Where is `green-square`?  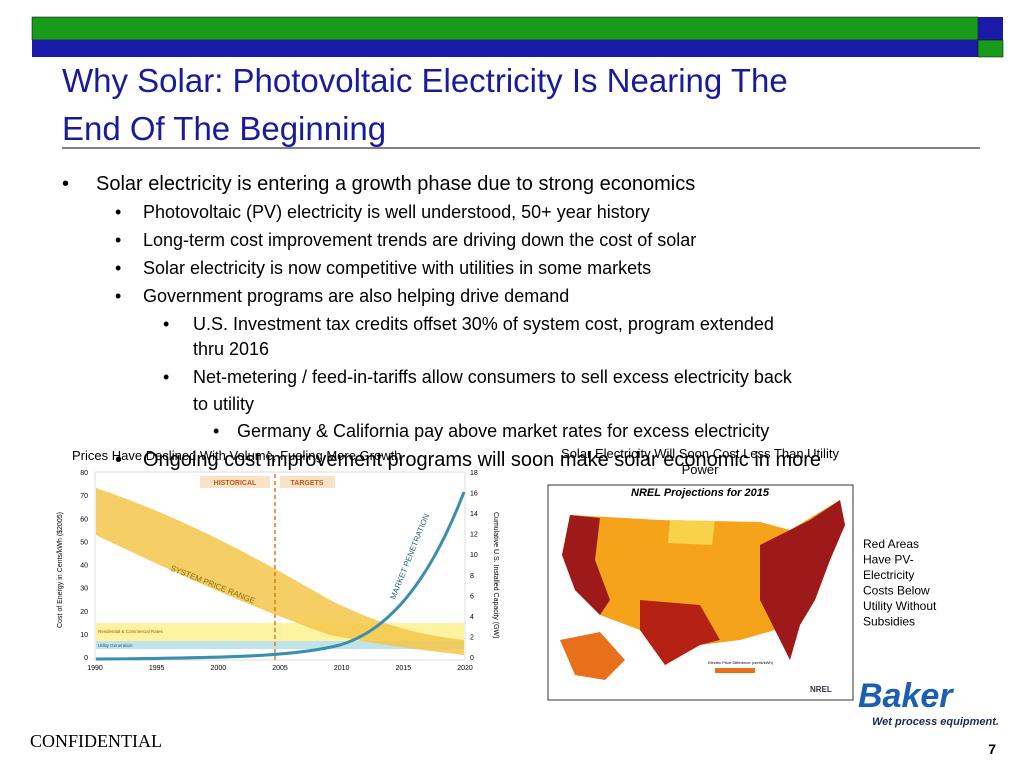 green-square is located at coordinates (990, 48).